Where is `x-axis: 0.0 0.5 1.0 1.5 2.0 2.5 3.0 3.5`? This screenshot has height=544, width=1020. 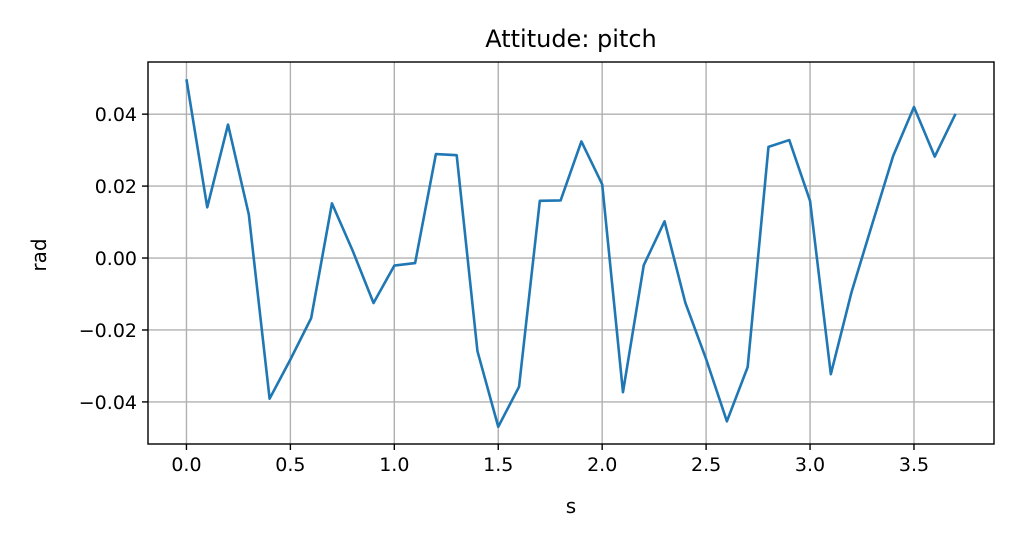 x-axis: 0.0 0.5 1.0 1.5 2.0 2.5 3.0 3.5 is located at coordinates (550, 460).